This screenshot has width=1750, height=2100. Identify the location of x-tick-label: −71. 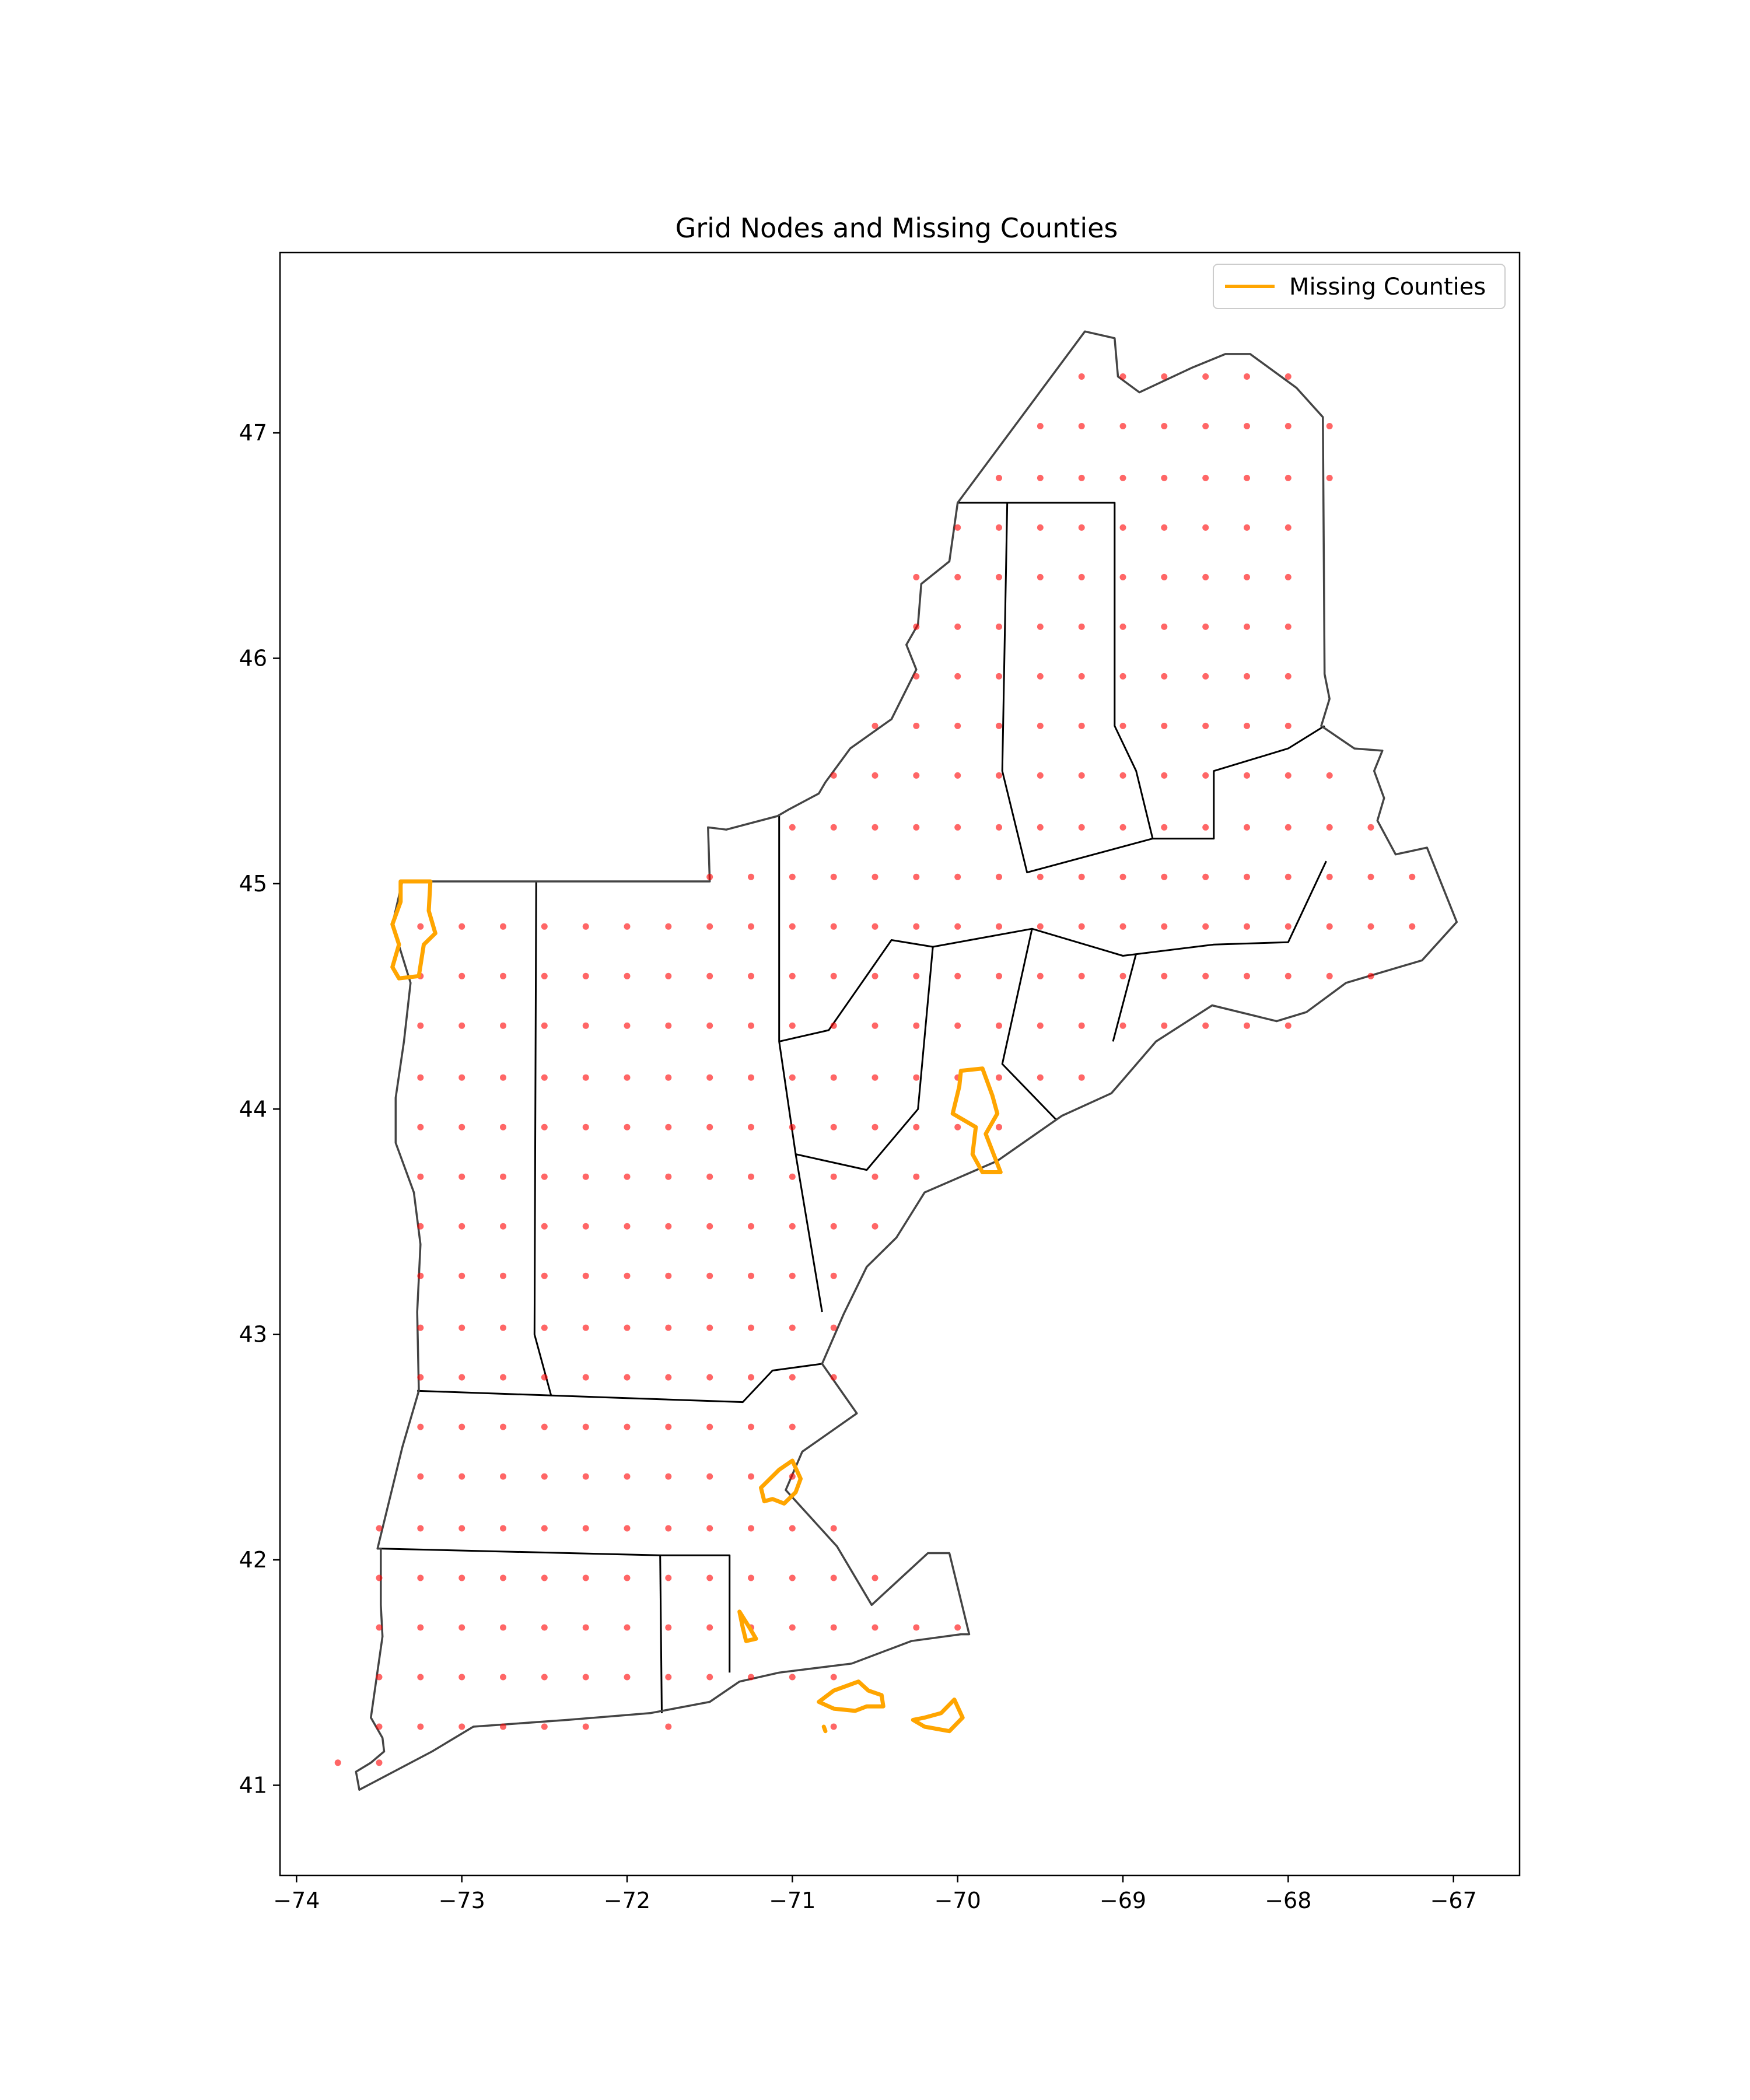
(792, 1901).